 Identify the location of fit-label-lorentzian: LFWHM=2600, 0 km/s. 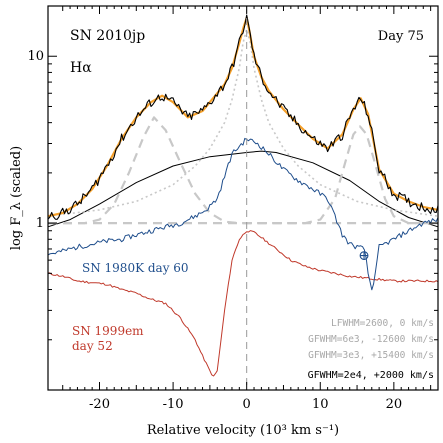
(382, 323).